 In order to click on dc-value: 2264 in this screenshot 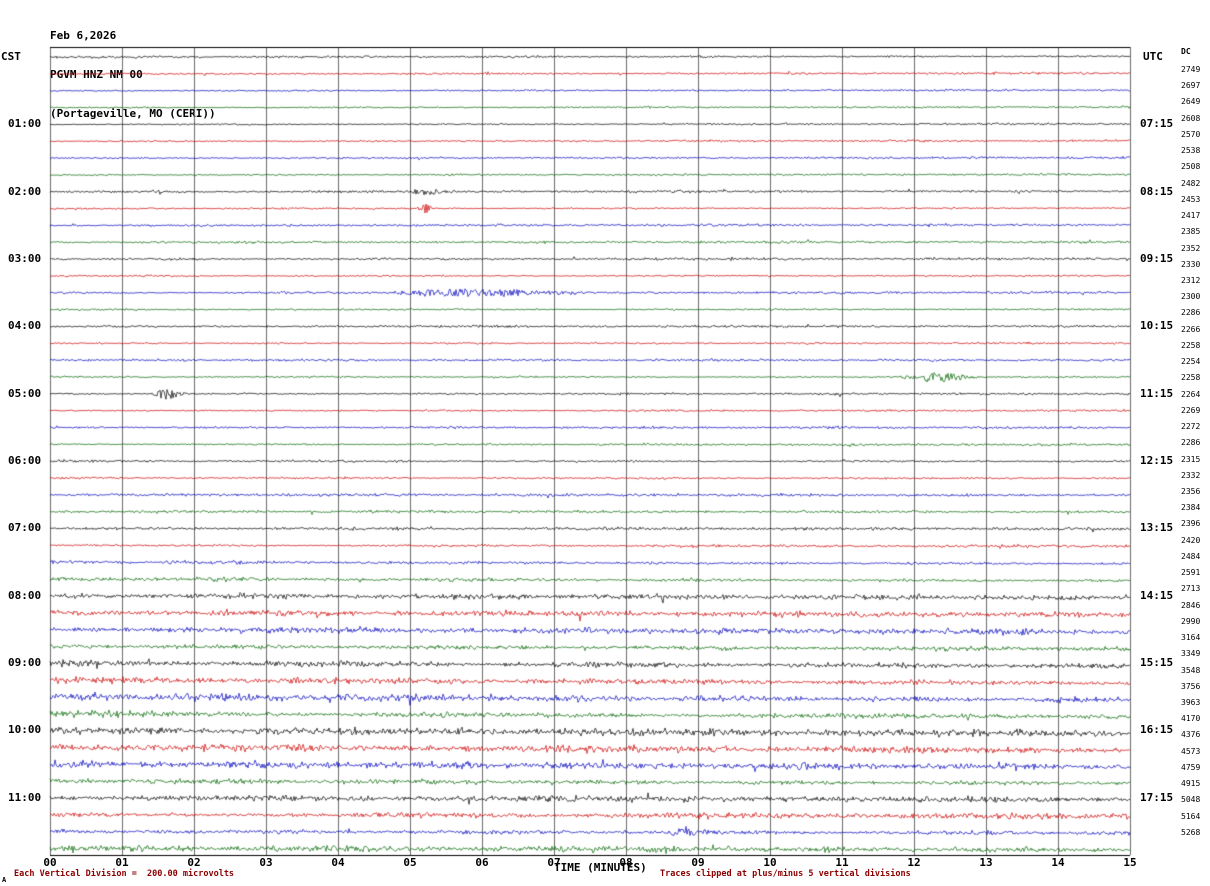, I will do `click(1191, 394)`.